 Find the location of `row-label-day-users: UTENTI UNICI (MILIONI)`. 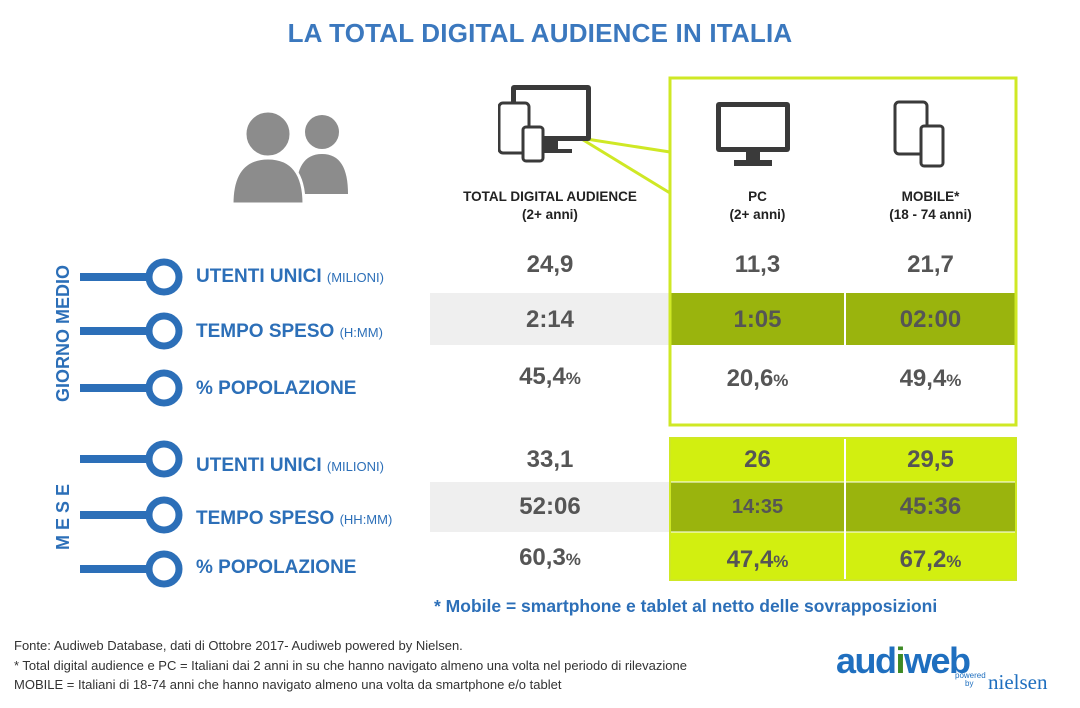

row-label-day-users: UTENTI UNICI (MILIONI) is located at coordinates (290, 277).